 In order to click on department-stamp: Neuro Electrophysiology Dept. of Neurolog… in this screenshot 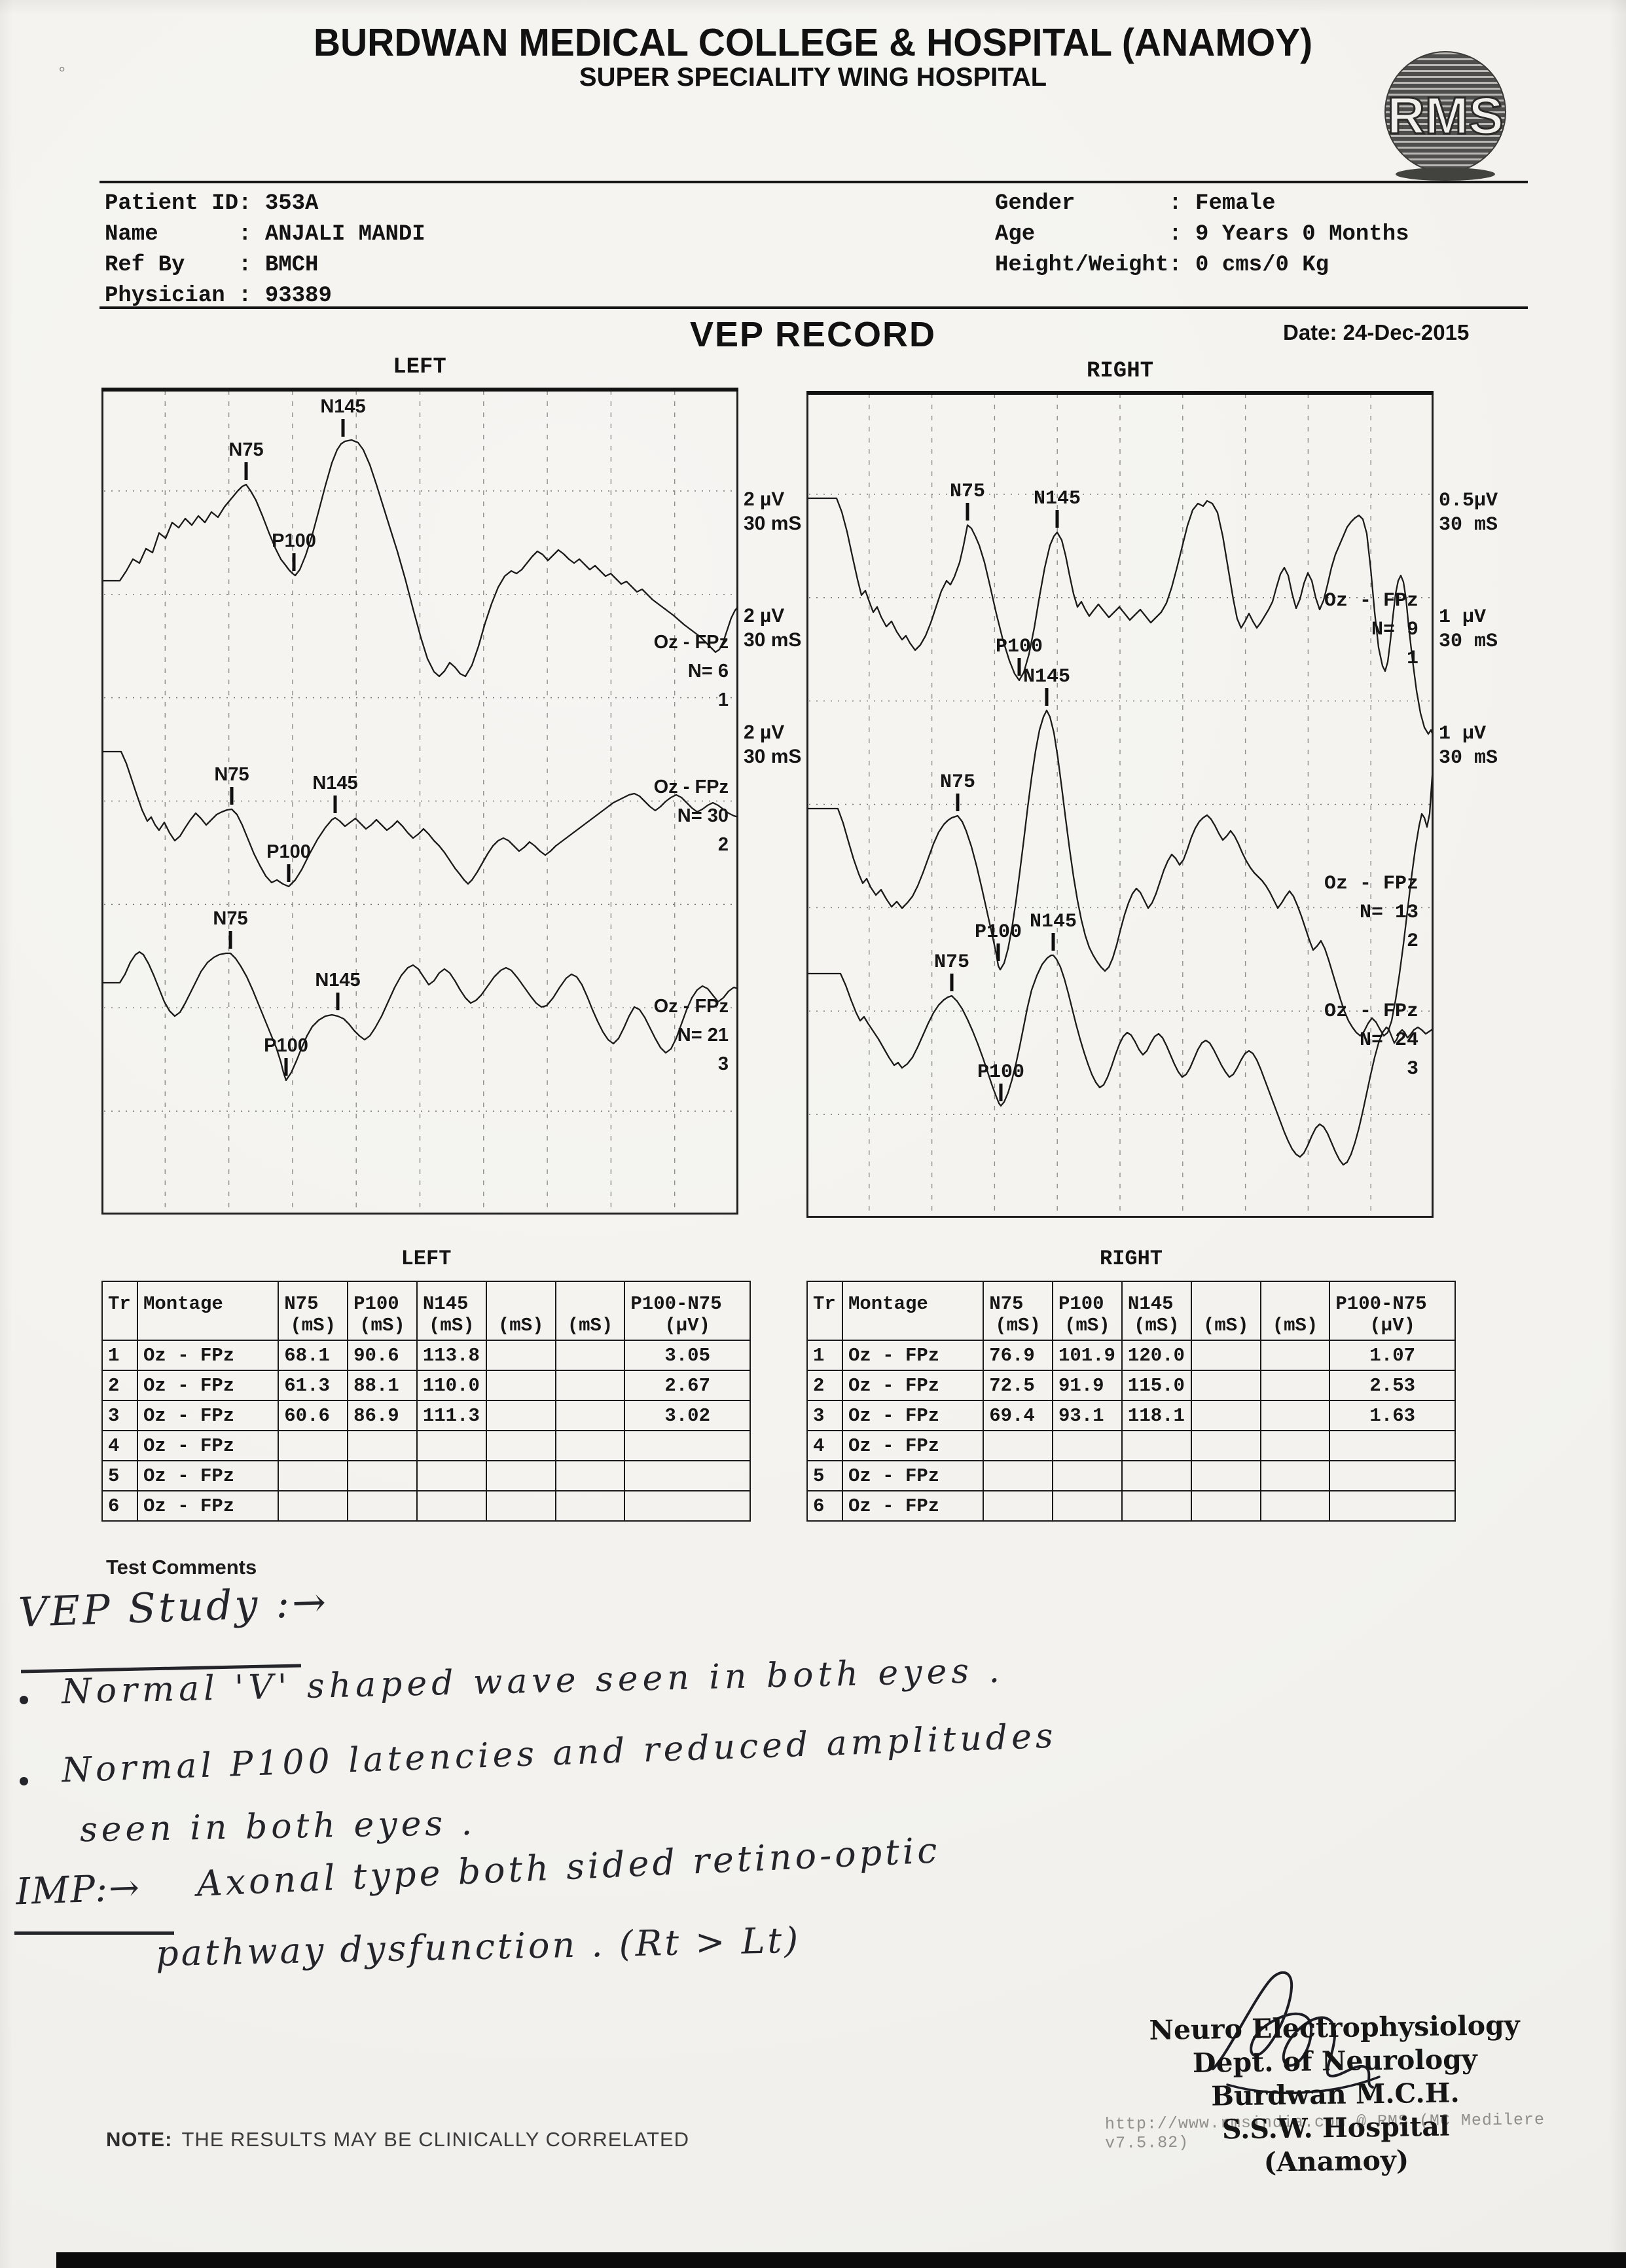, I will do `click(1335, 2095)`.